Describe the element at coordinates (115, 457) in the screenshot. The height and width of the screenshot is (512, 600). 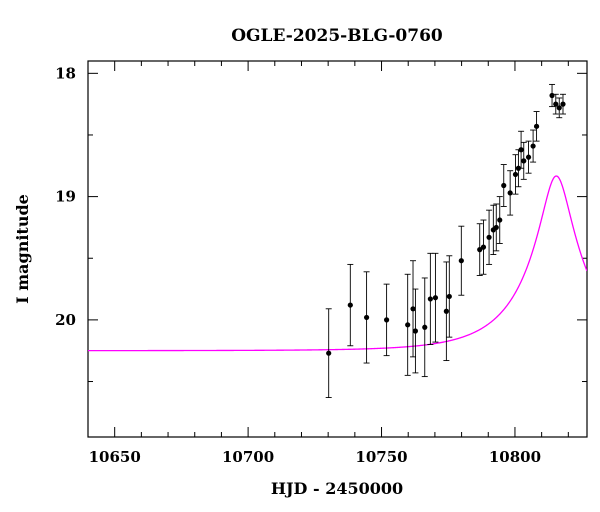
I see `x-tick-label: 10650` at that location.